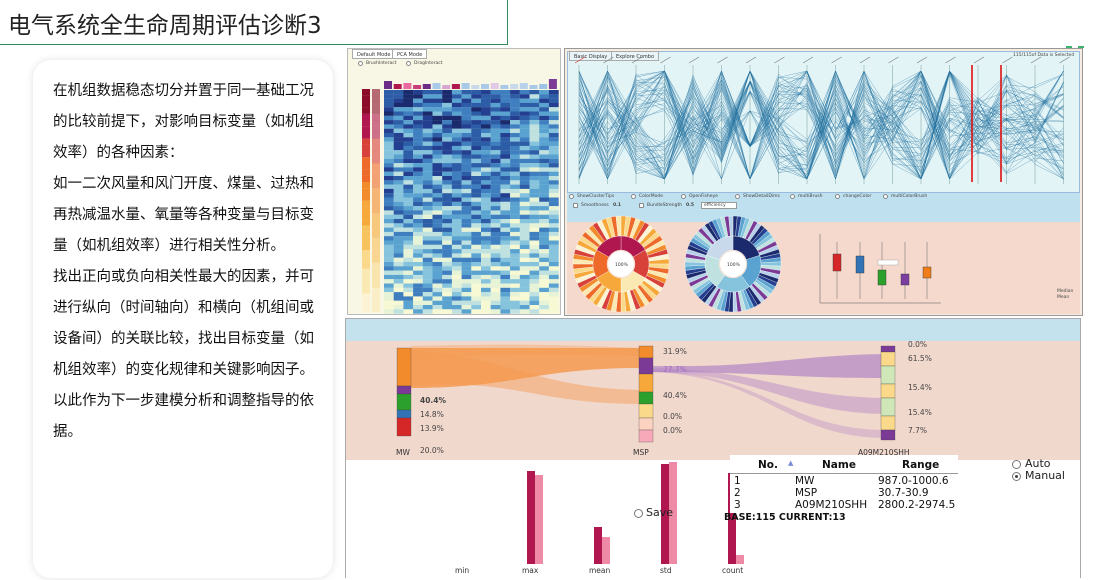 The image size is (1100, 580). I want to click on ramp-cell, so click(366, 135).